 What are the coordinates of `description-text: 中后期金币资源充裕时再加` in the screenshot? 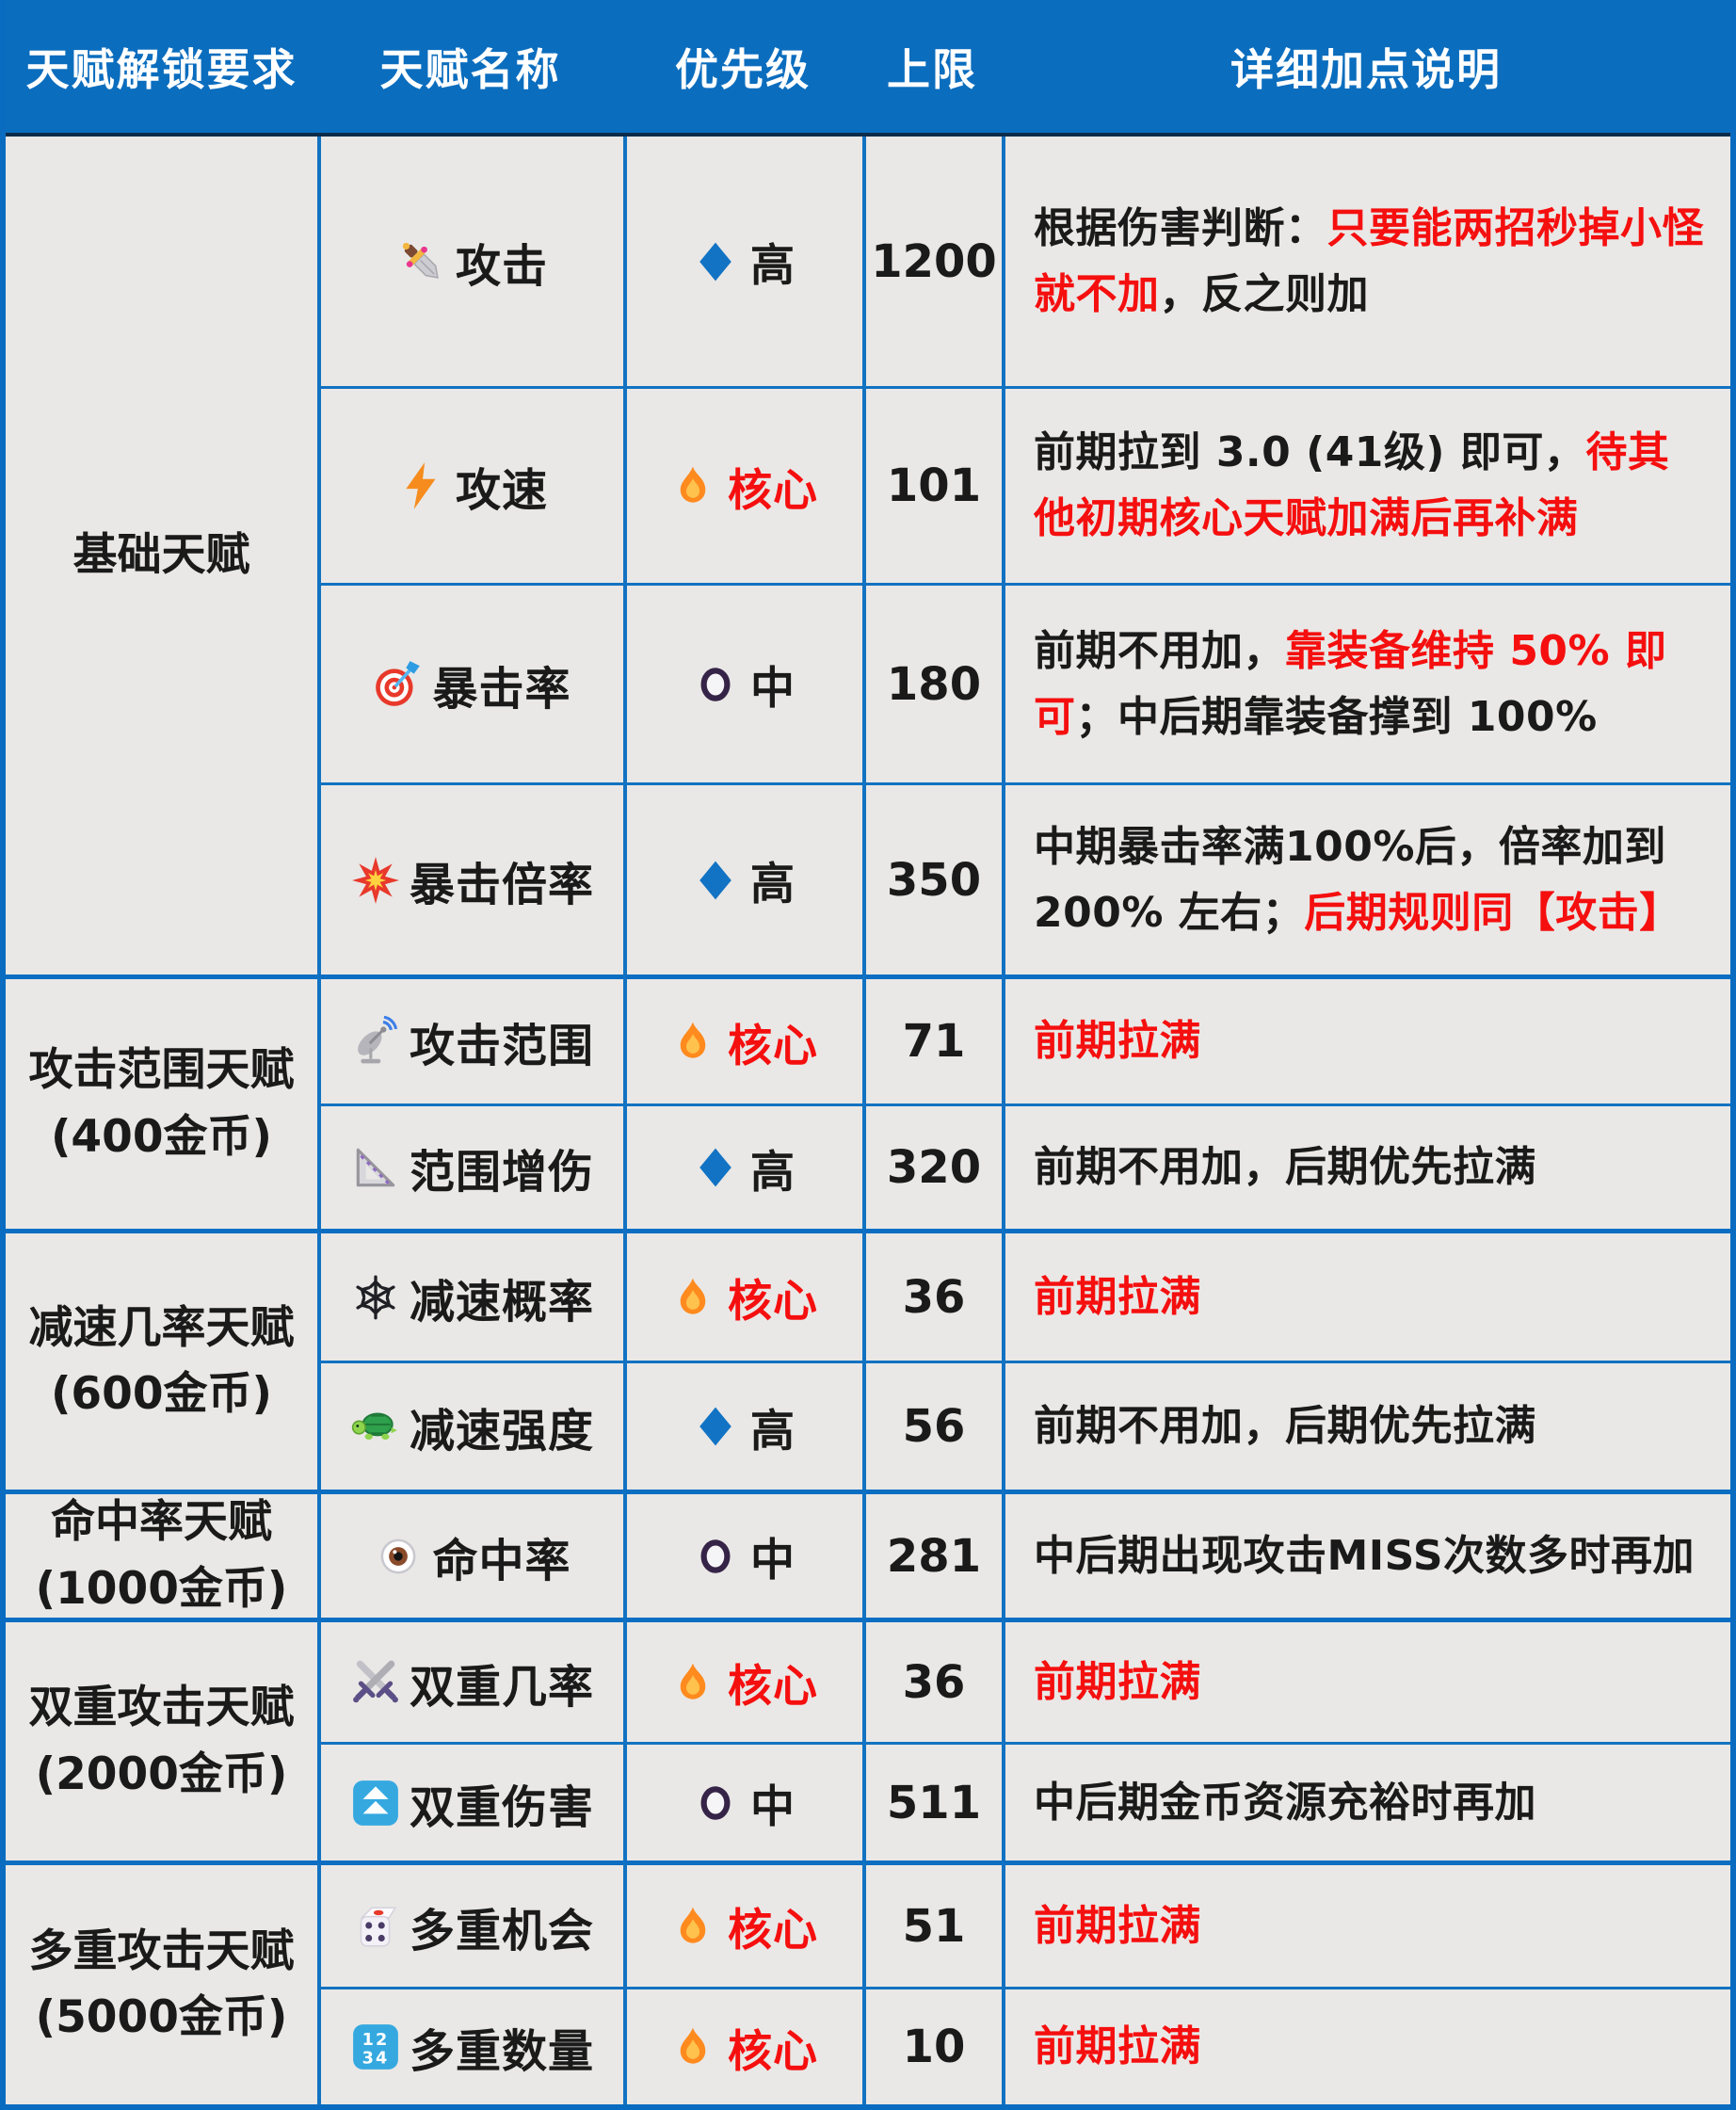 It's located at (1285, 1803).